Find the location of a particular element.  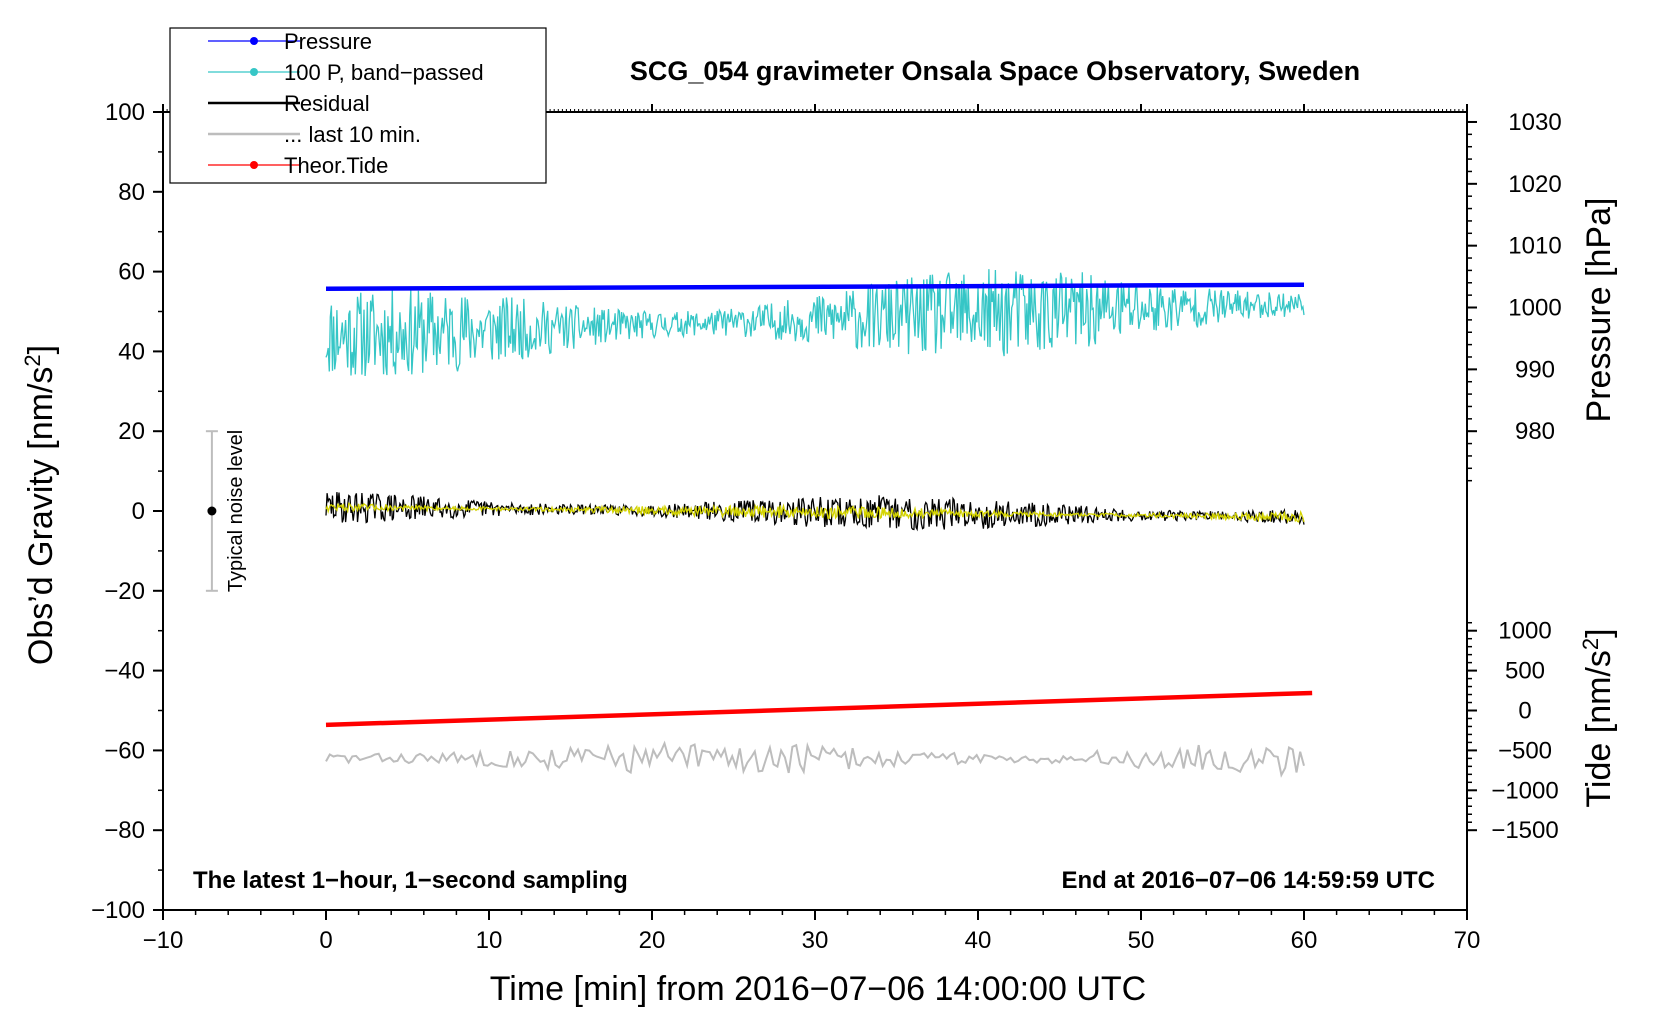

series-residual is located at coordinates (815, 512).